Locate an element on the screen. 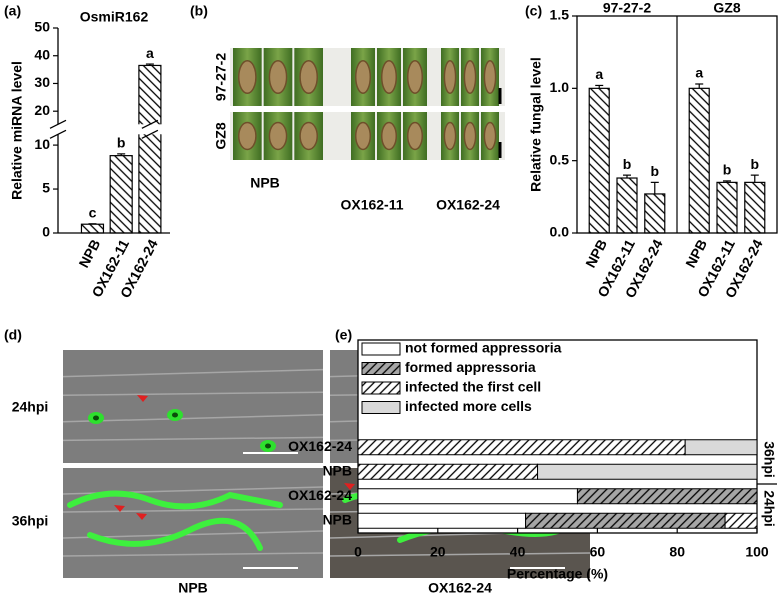 Image resolution: width=778 pixels, height=596 pixels. axis-break-band is located at coordinates (110, 129).